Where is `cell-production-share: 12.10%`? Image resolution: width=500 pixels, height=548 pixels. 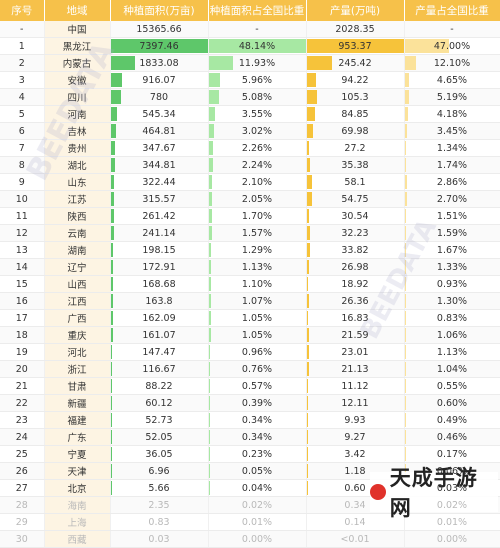 cell-production-share: 12.10% is located at coordinates (452, 63).